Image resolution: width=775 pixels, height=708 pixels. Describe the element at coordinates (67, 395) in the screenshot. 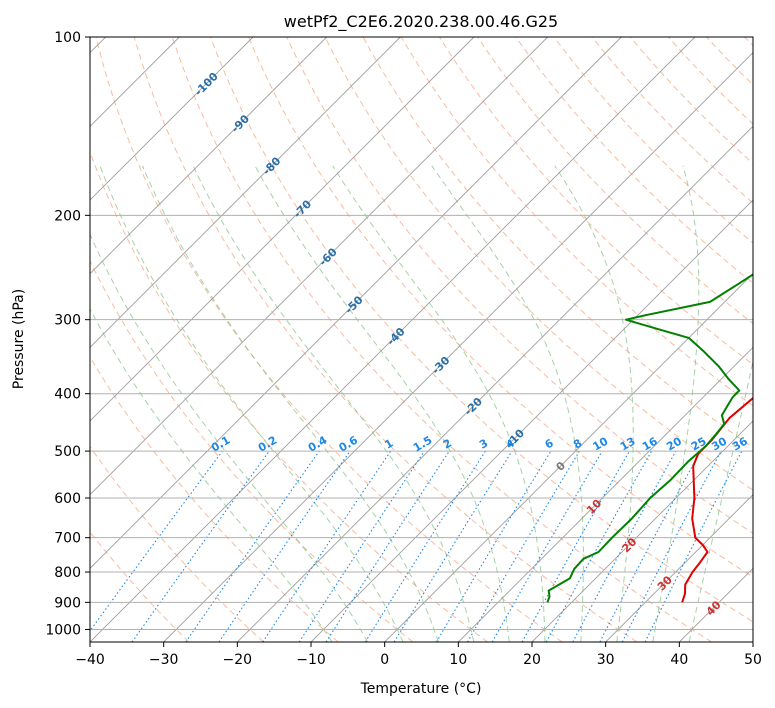

I see `y-tick-label: 400` at that location.